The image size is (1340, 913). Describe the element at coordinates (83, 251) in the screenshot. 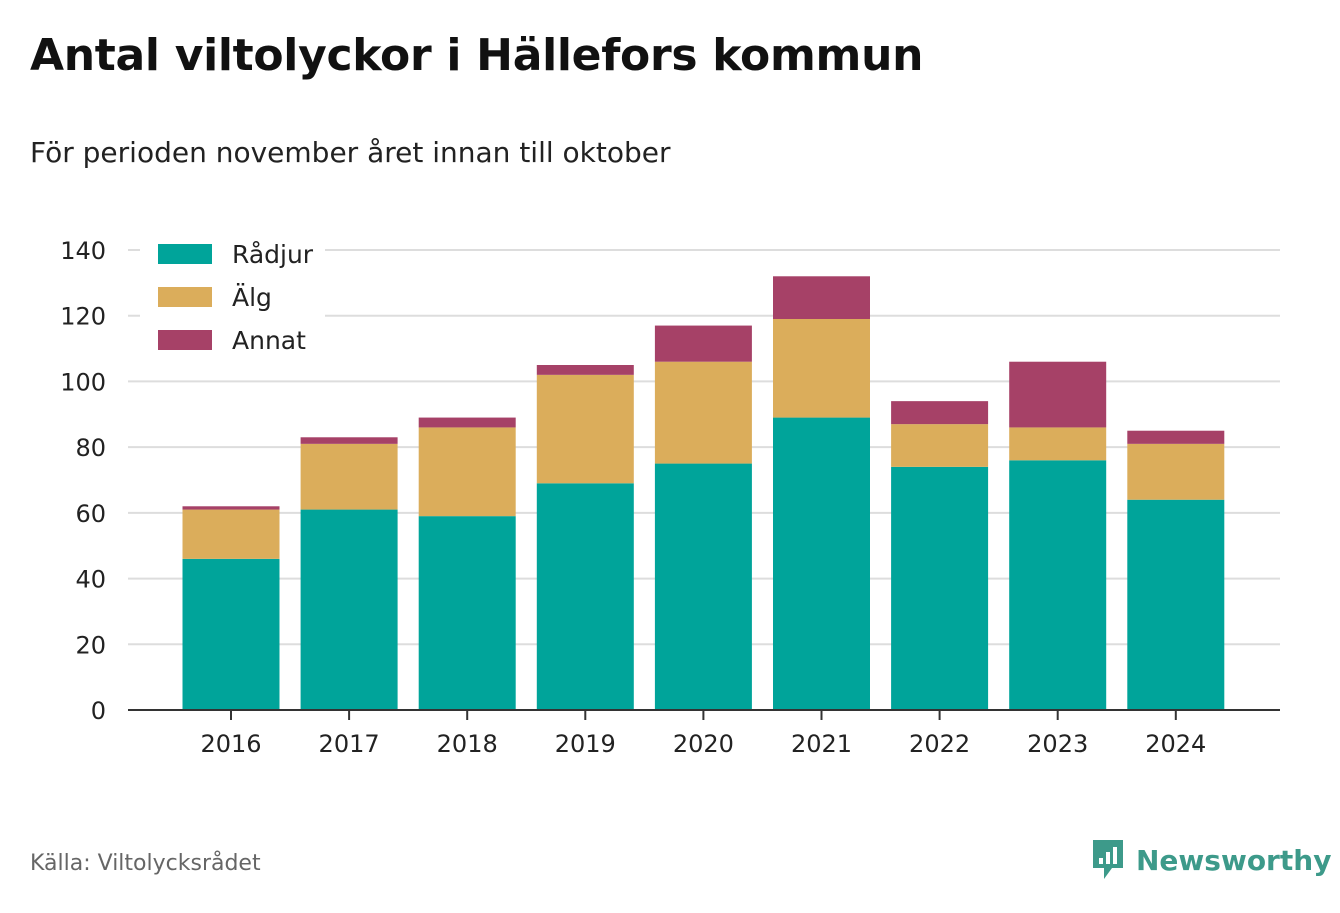

I see `y-tick-label: 140` at that location.